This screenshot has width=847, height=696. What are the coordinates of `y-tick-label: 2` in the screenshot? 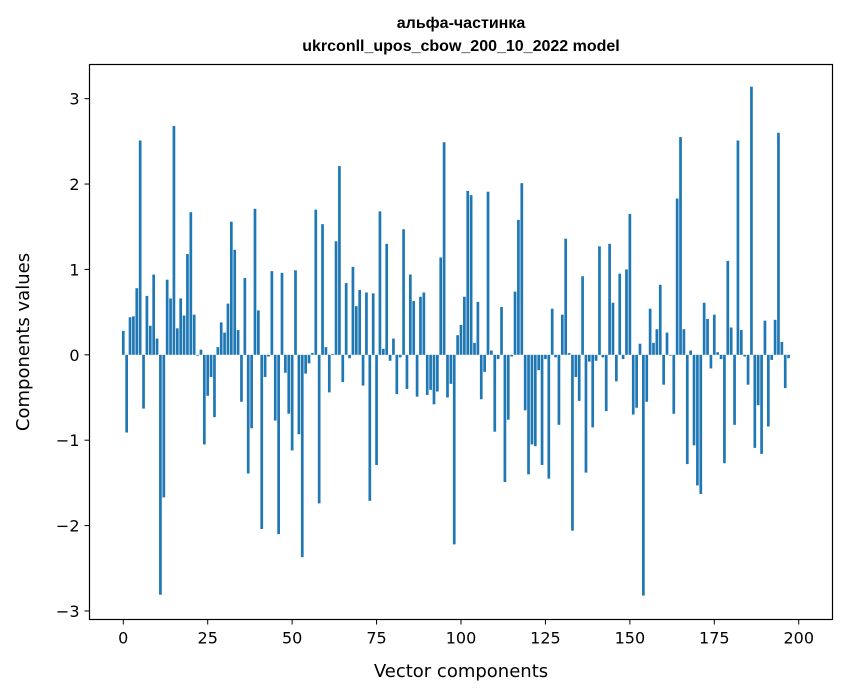 It's located at (74, 184).